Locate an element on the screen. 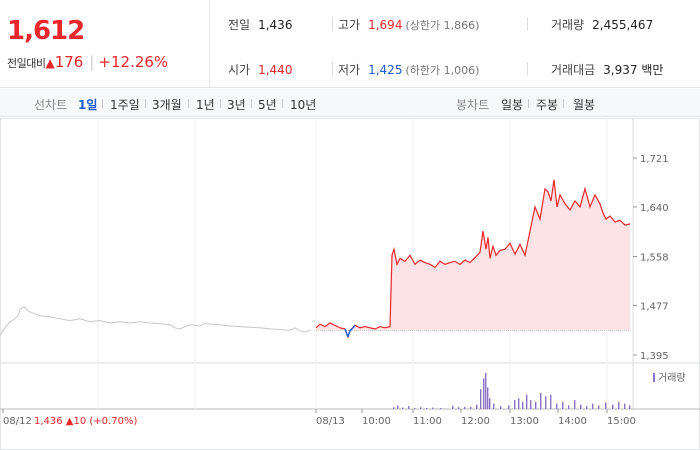 The height and width of the screenshot is (450, 700). up-arrow-icon: ▲ is located at coordinates (50, 63).